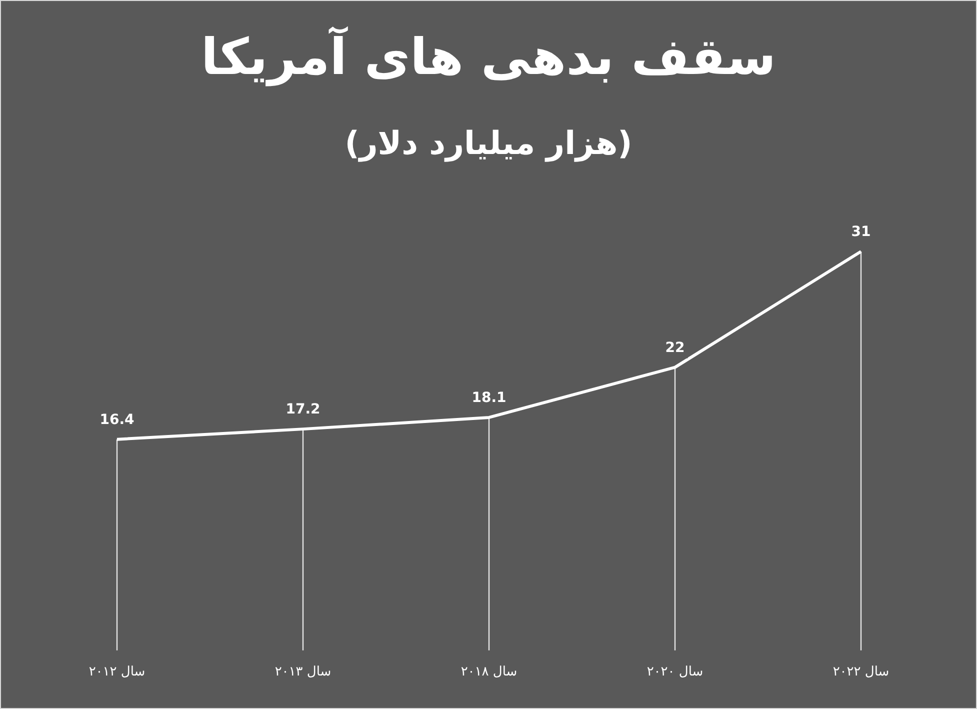  I want to click on x-tick-label: سال ۲۰۱۲, so click(117, 672).